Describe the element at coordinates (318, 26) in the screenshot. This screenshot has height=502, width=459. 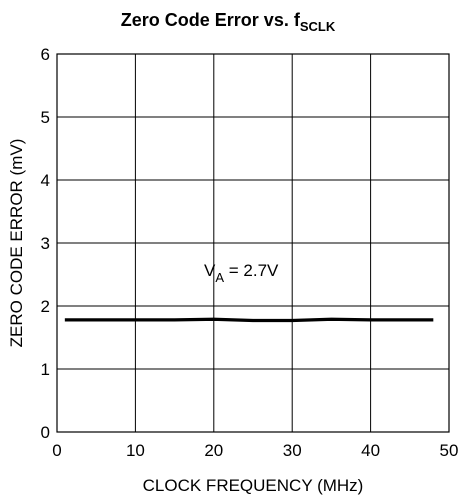
I see `chart-title-subscript: SCLK` at that location.